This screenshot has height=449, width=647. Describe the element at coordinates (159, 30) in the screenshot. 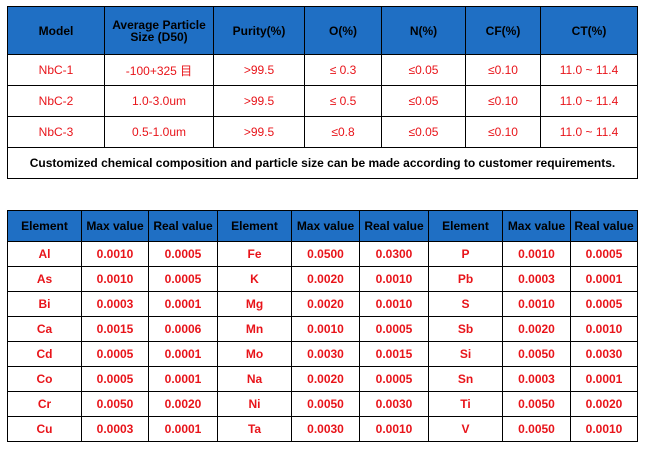

I see `header-particle-size: Average Particle Size (D50)` at that location.